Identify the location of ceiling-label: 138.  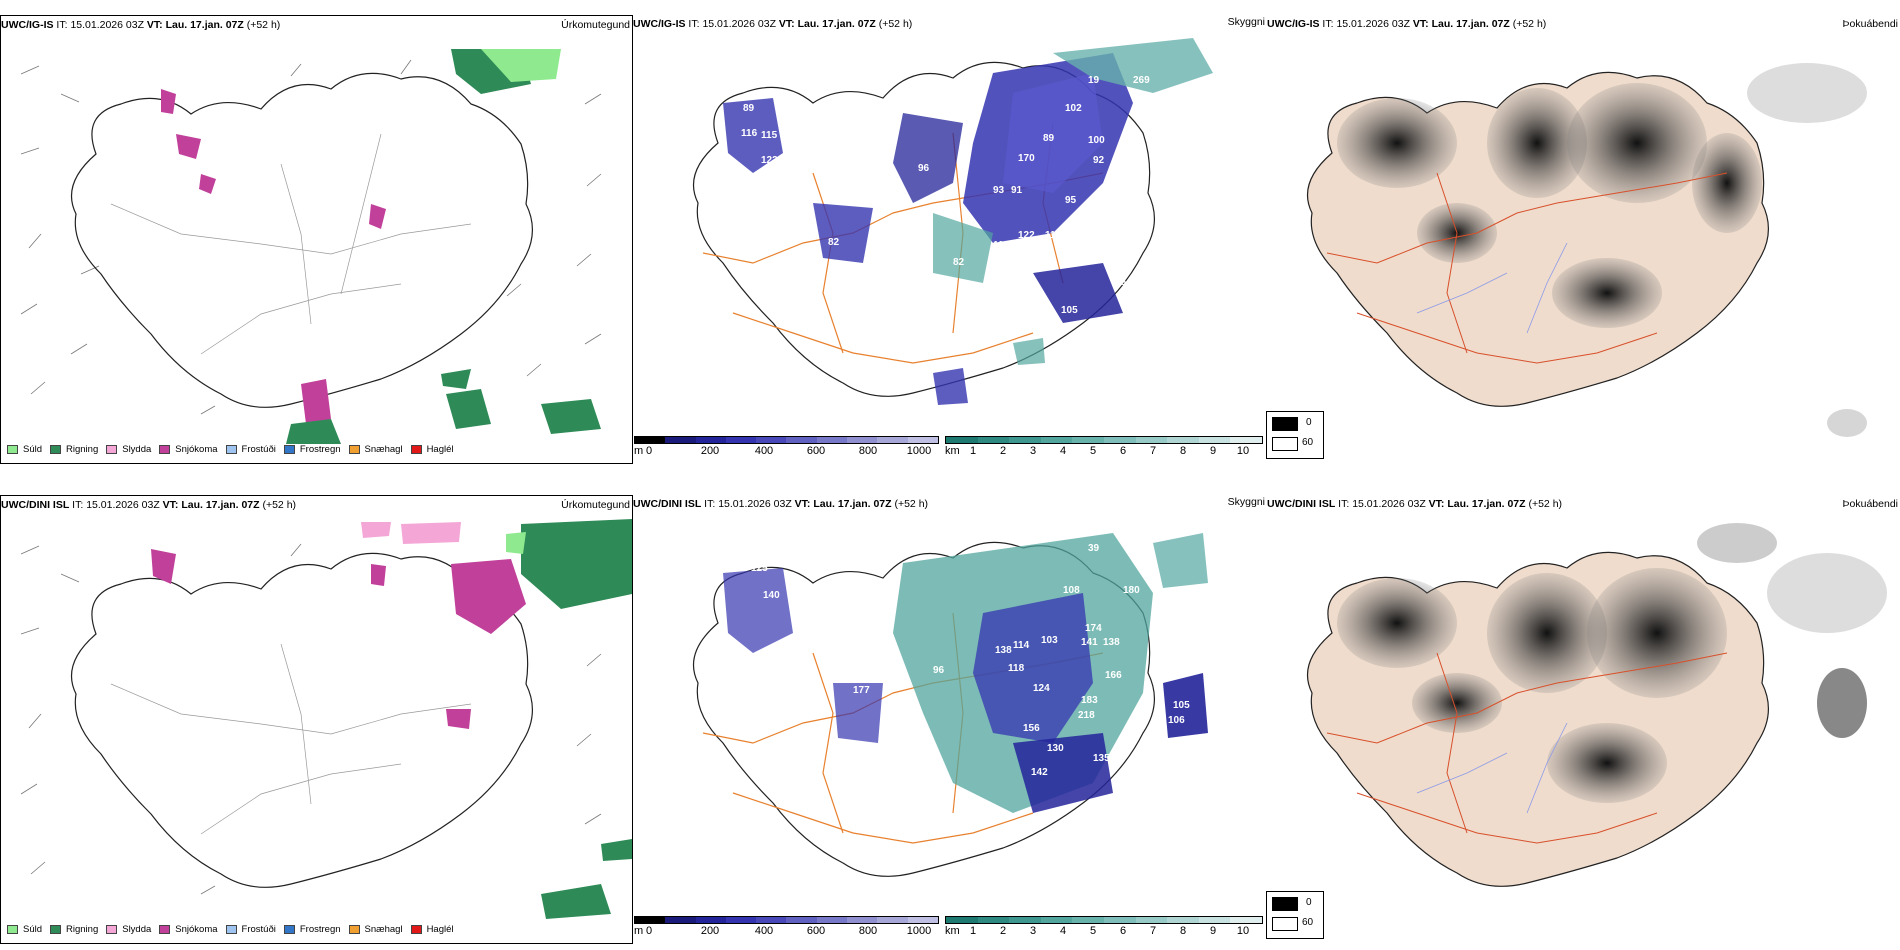
(1003, 650).